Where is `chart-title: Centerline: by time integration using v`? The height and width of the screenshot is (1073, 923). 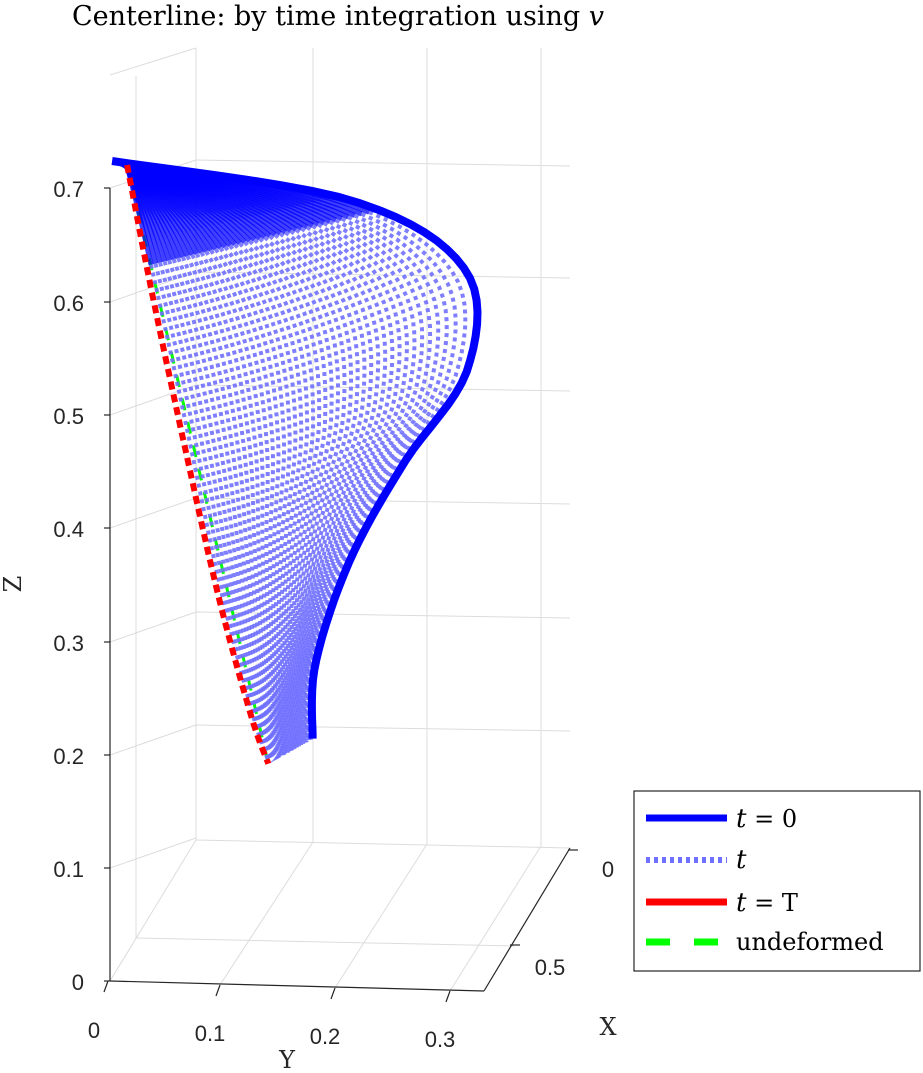 chart-title: Centerline: by time integration using v is located at coordinates (338, 16).